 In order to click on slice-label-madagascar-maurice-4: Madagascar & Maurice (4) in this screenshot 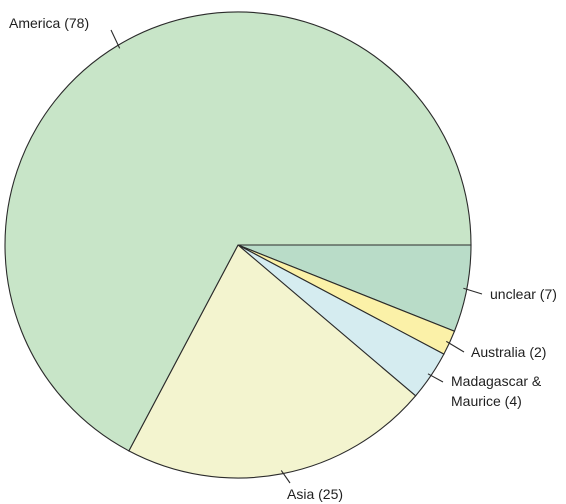, I will do `click(496, 391)`.